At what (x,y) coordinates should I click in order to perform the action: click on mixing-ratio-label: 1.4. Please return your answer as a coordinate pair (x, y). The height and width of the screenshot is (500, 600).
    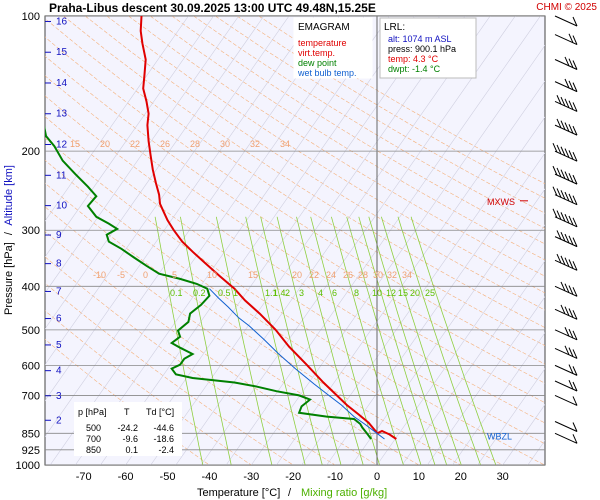
    Looking at the image, I should click on (279, 293).